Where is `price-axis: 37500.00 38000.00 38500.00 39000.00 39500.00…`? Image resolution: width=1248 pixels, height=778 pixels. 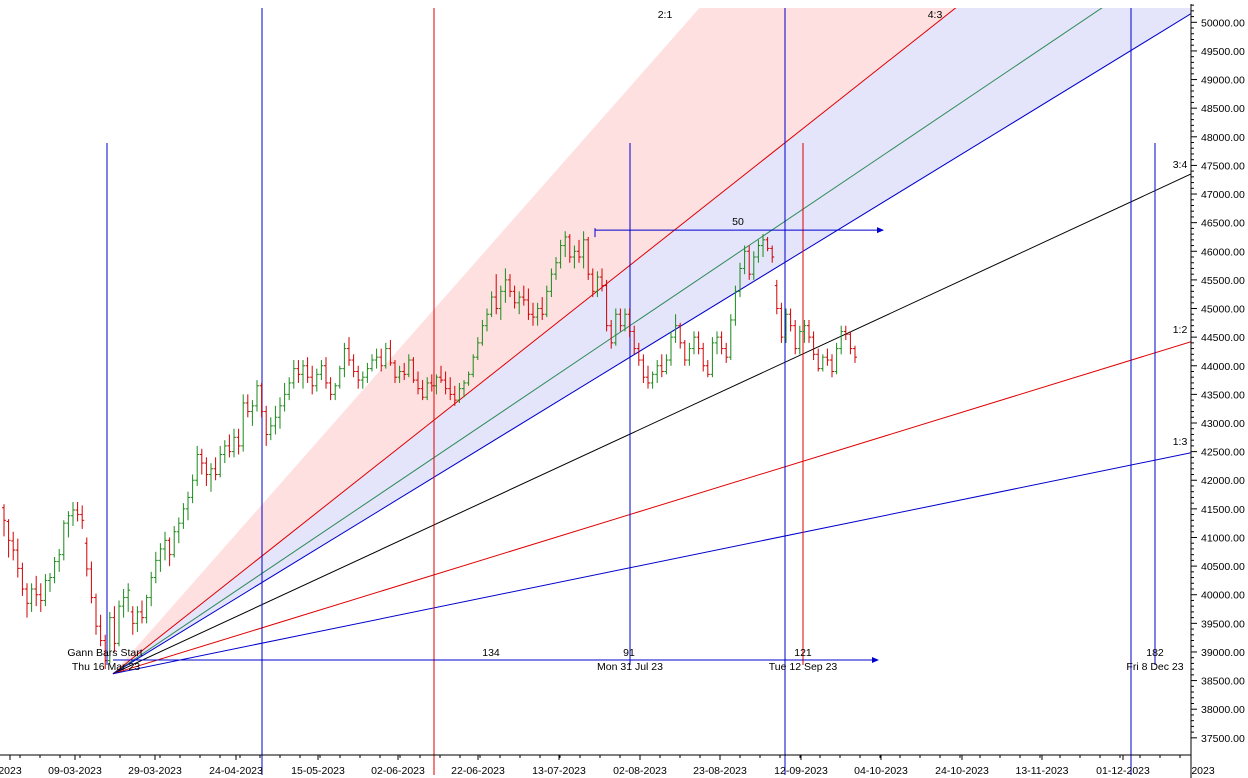
price-axis: 37500.00 38000.00 38500.00 39000.00 39500.00… is located at coordinates (1217, 391).